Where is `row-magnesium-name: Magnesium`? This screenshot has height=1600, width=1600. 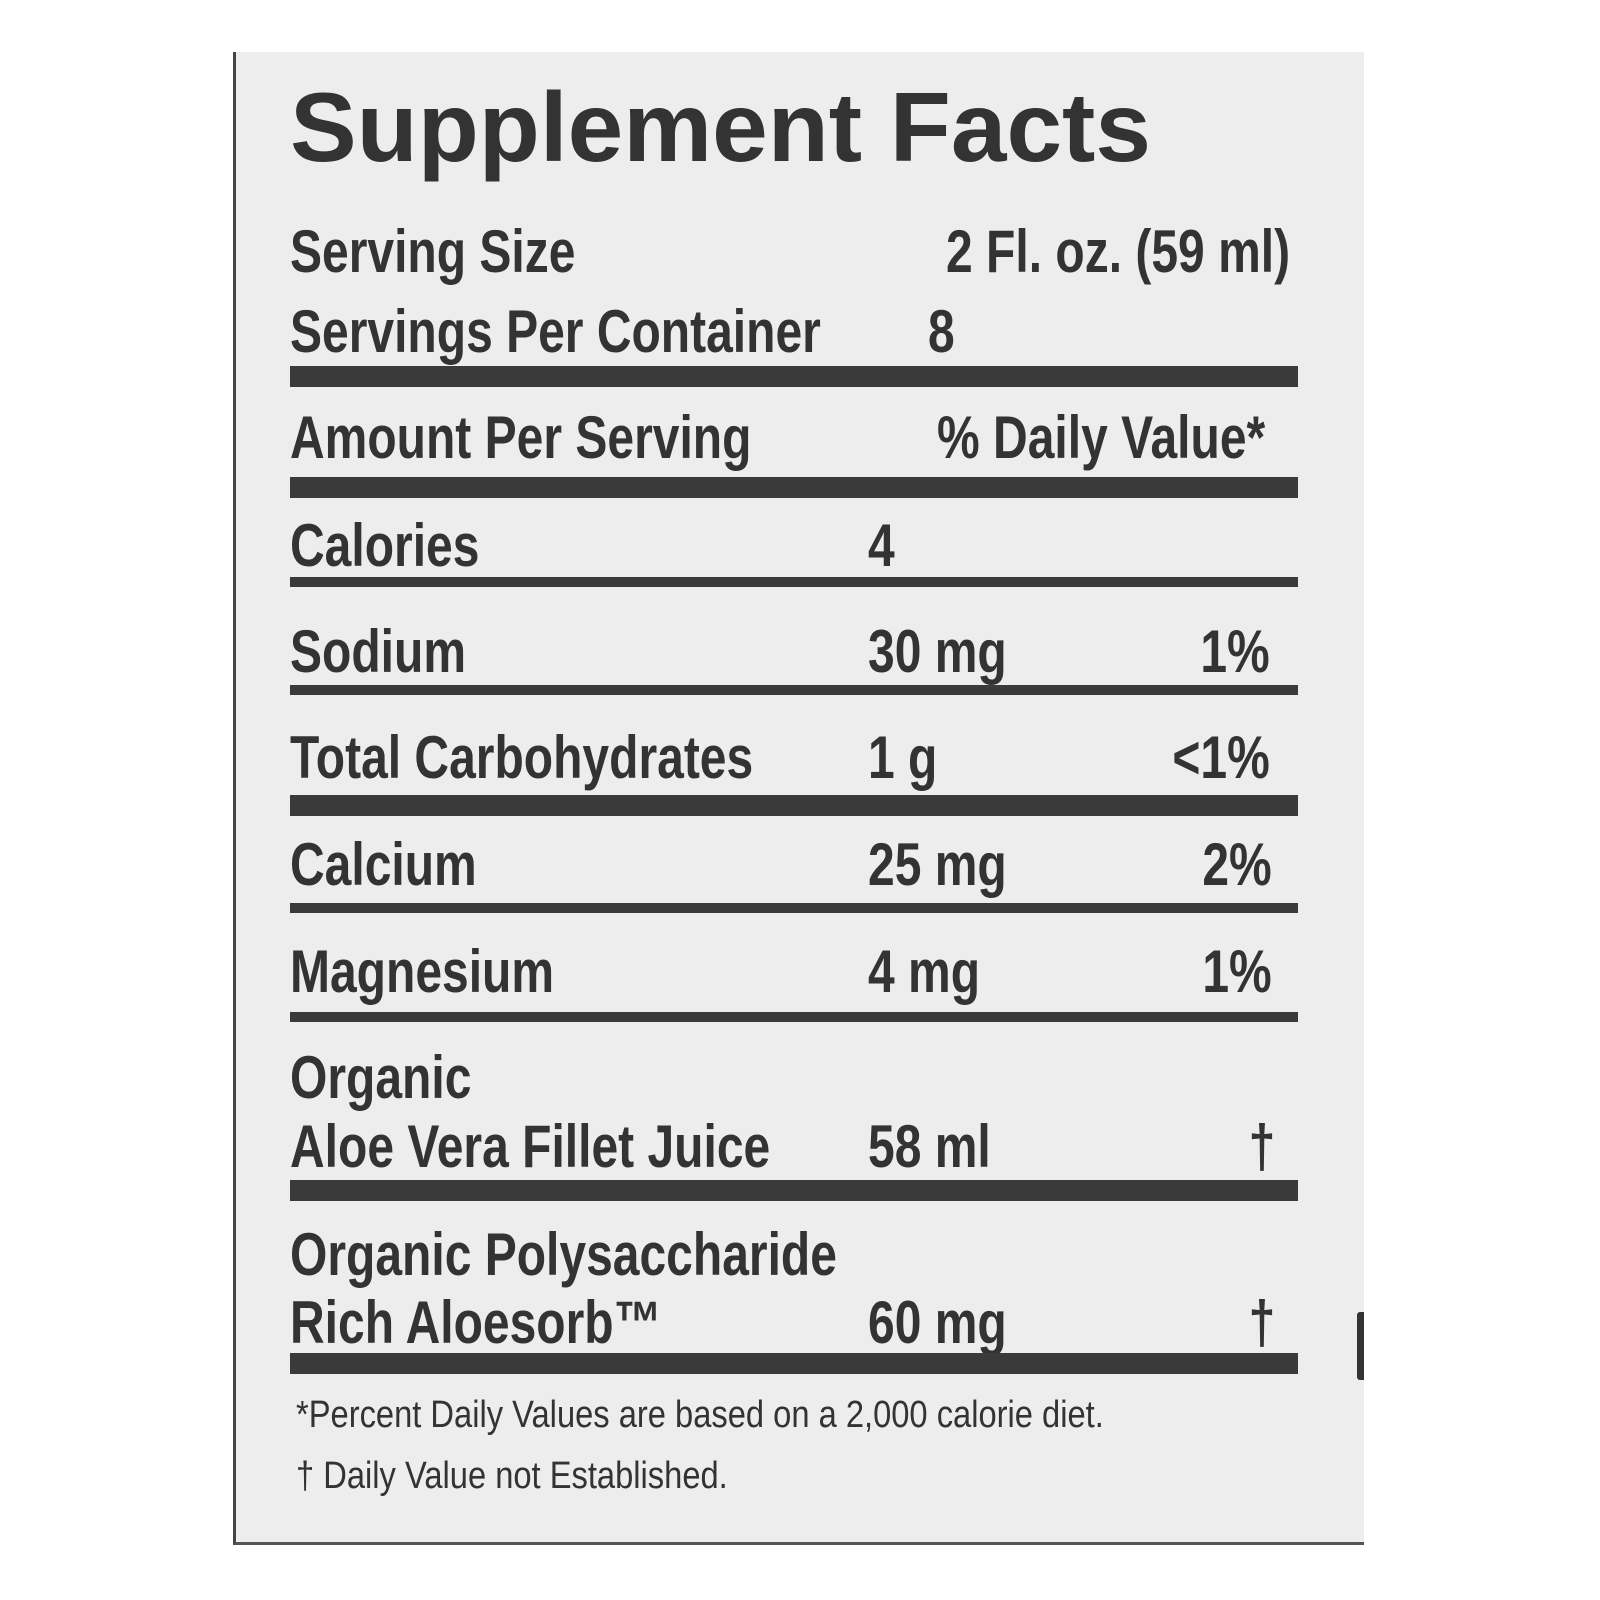 row-magnesium-name: Magnesium is located at coordinates (422, 971).